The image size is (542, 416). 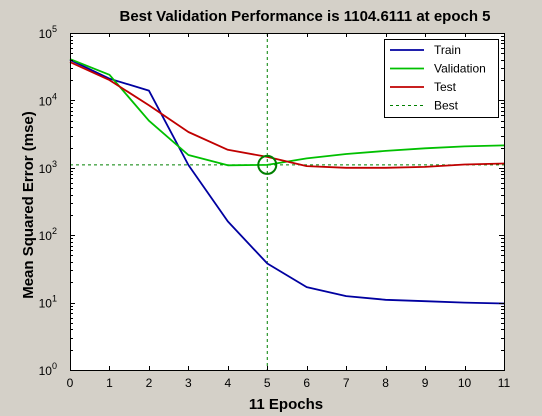 I want to click on x-axis-label: 11 Epochs, so click(x=286, y=404).